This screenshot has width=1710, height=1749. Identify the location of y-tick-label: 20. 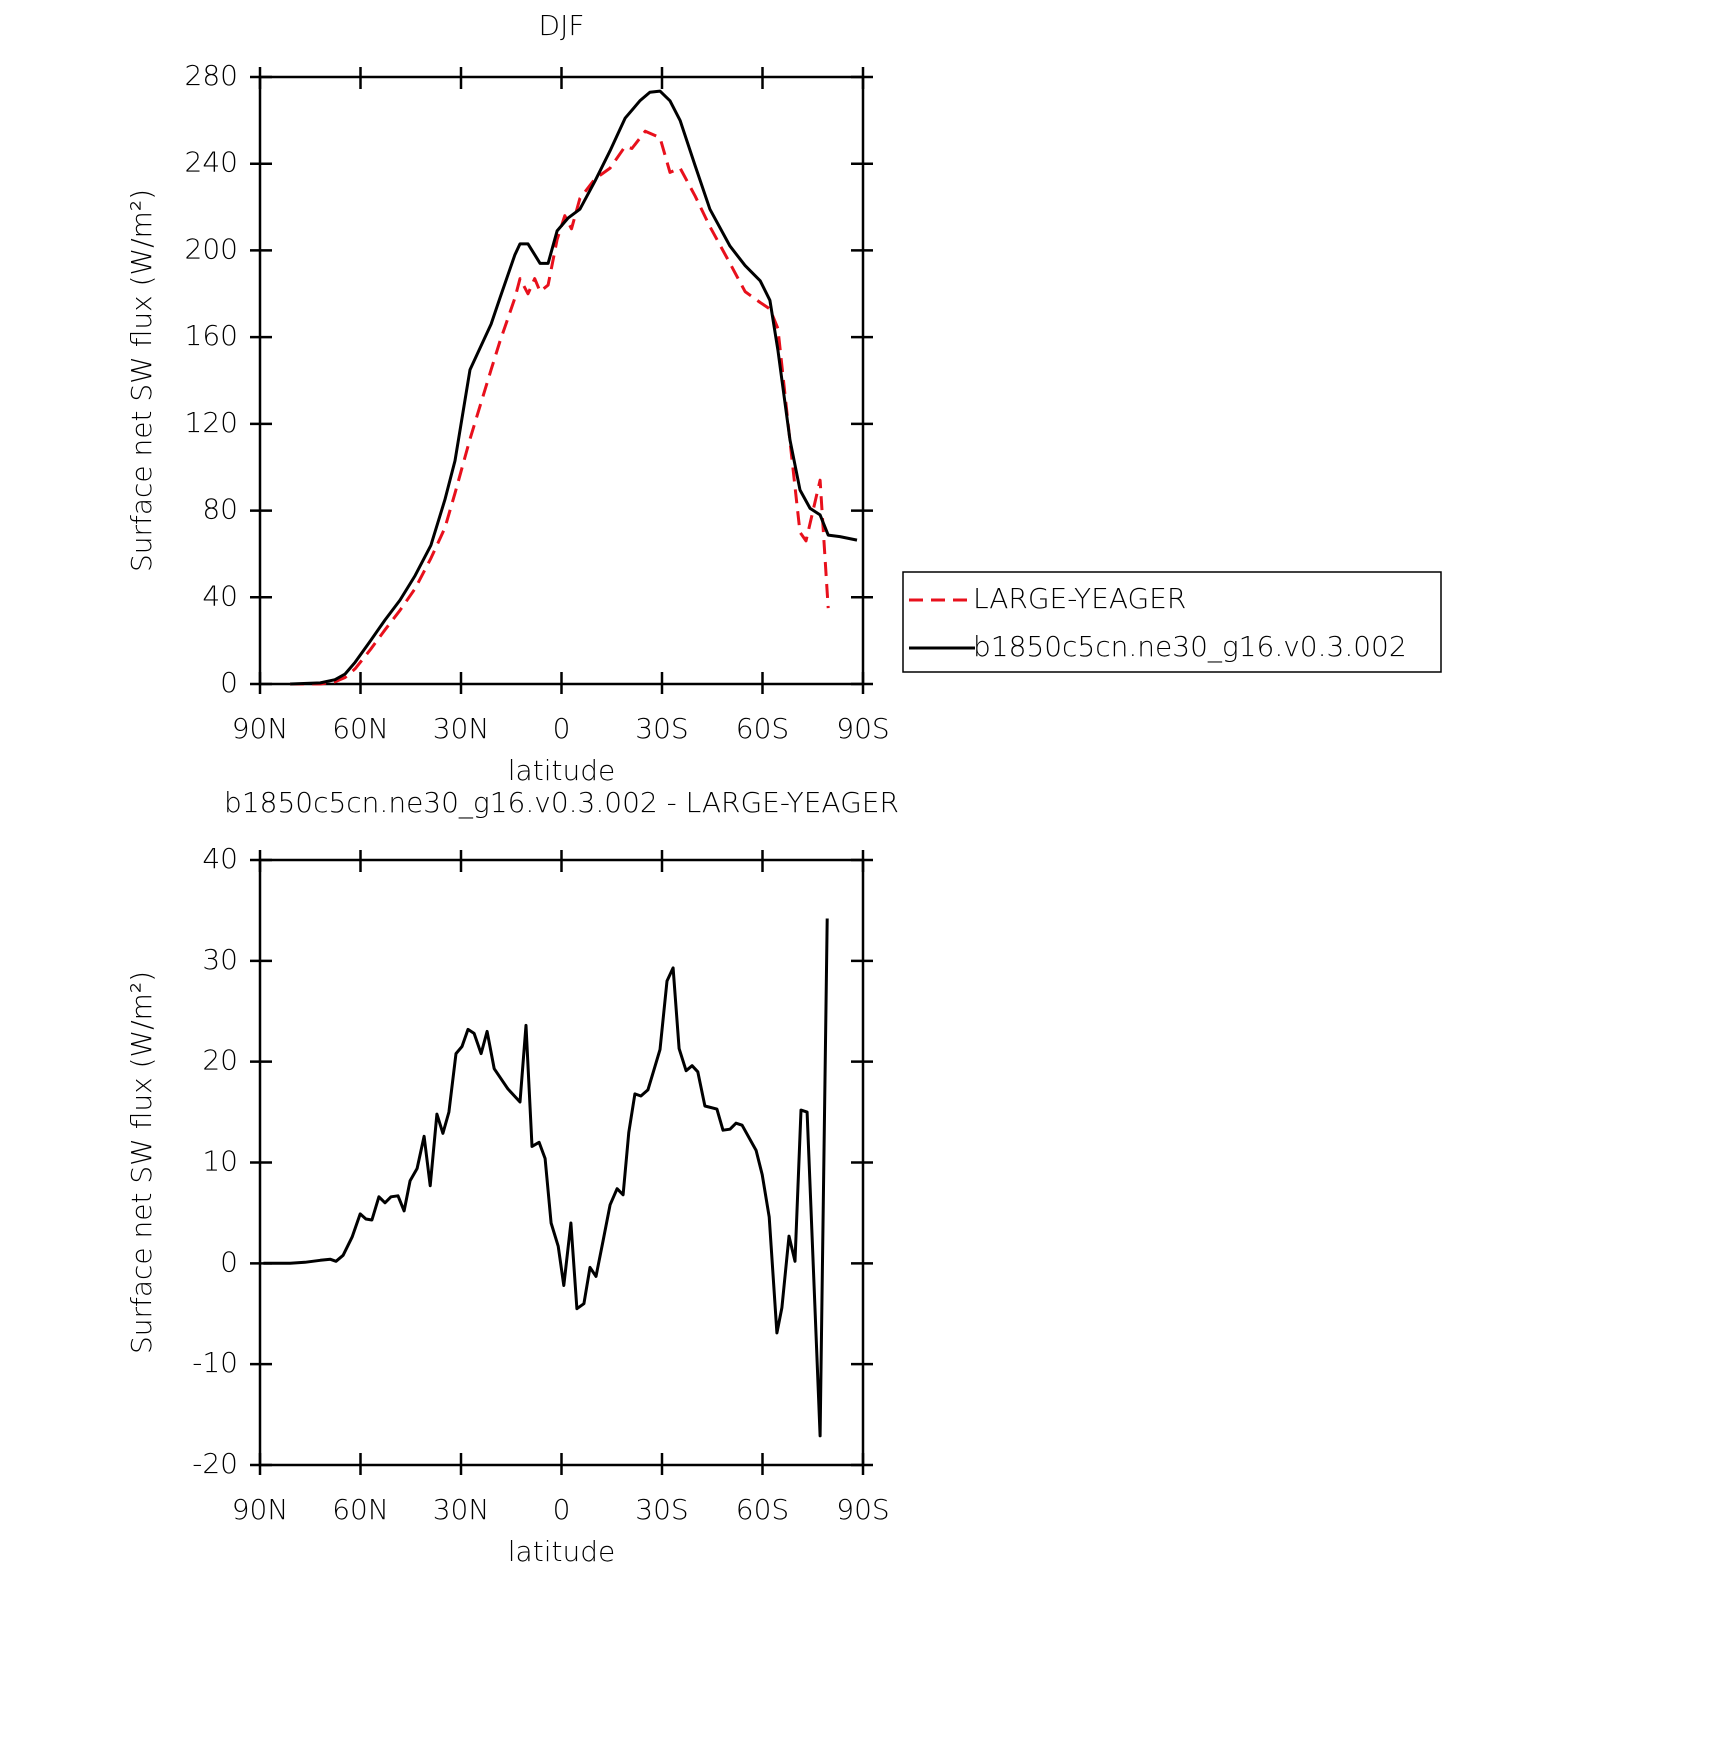
(220, 1060).